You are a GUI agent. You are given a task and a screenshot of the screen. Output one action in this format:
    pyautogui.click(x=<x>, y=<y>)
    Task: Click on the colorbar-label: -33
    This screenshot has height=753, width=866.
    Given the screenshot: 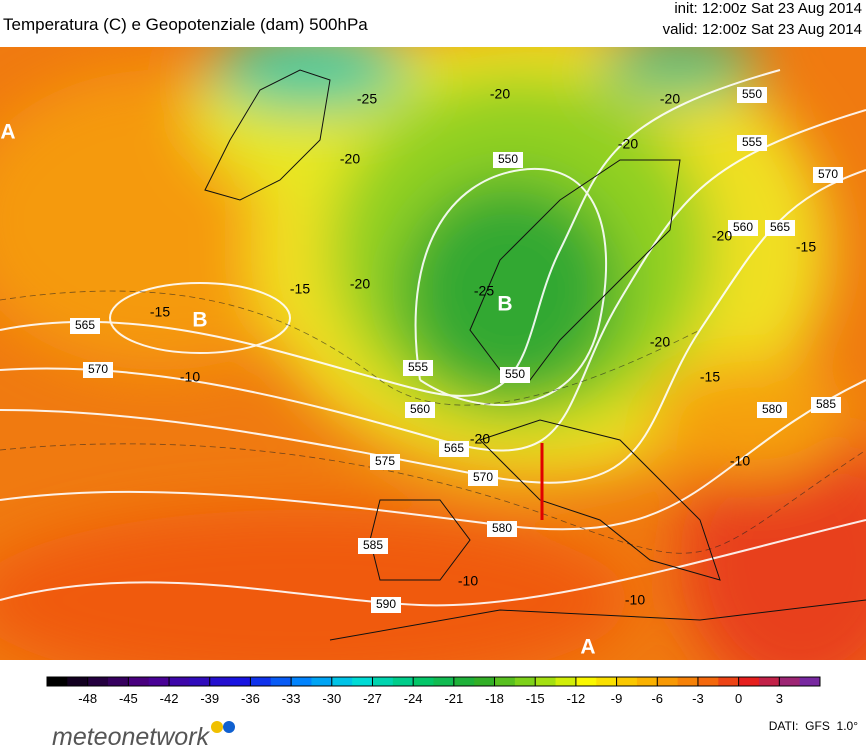 What is the action you would take?
    pyautogui.click(x=291, y=698)
    